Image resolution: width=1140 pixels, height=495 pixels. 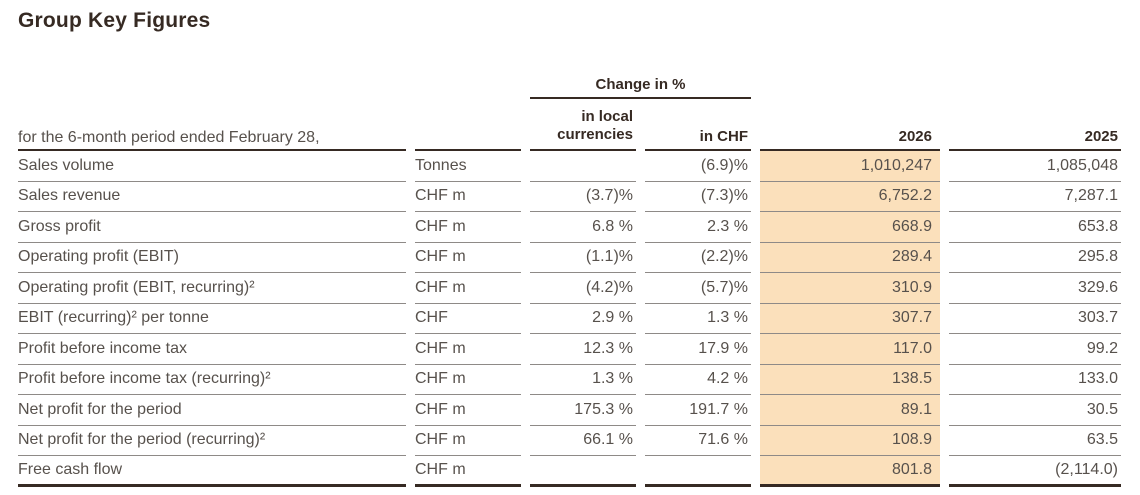 What do you see at coordinates (583, 227) in the screenshot?
I see `change-local-value: 6.8 %` at bounding box center [583, 227].